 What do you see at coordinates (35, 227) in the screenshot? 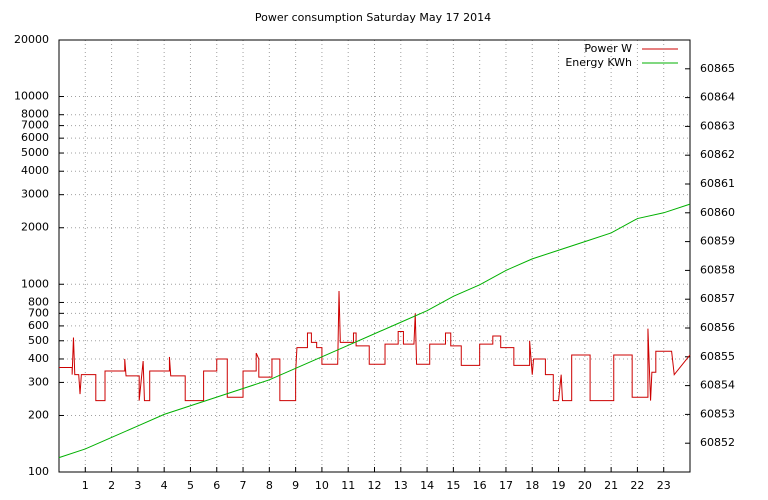
I see `y-tick-label: 2000` at bounding box center [35, 227].